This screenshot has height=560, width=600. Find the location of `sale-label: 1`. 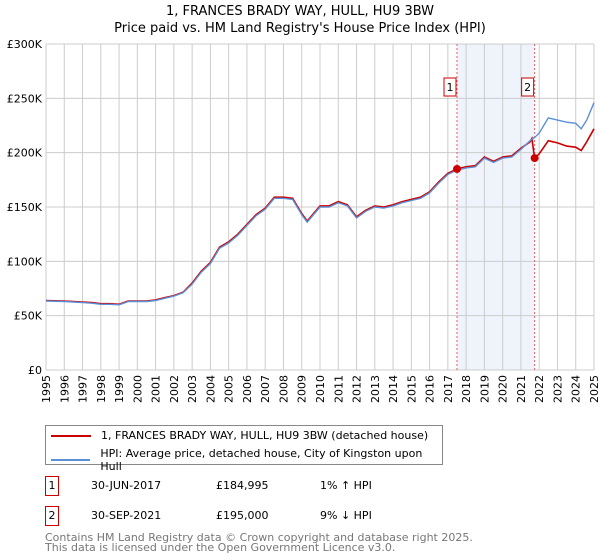

sale-label: 1 is located at coordinates (450, 87).